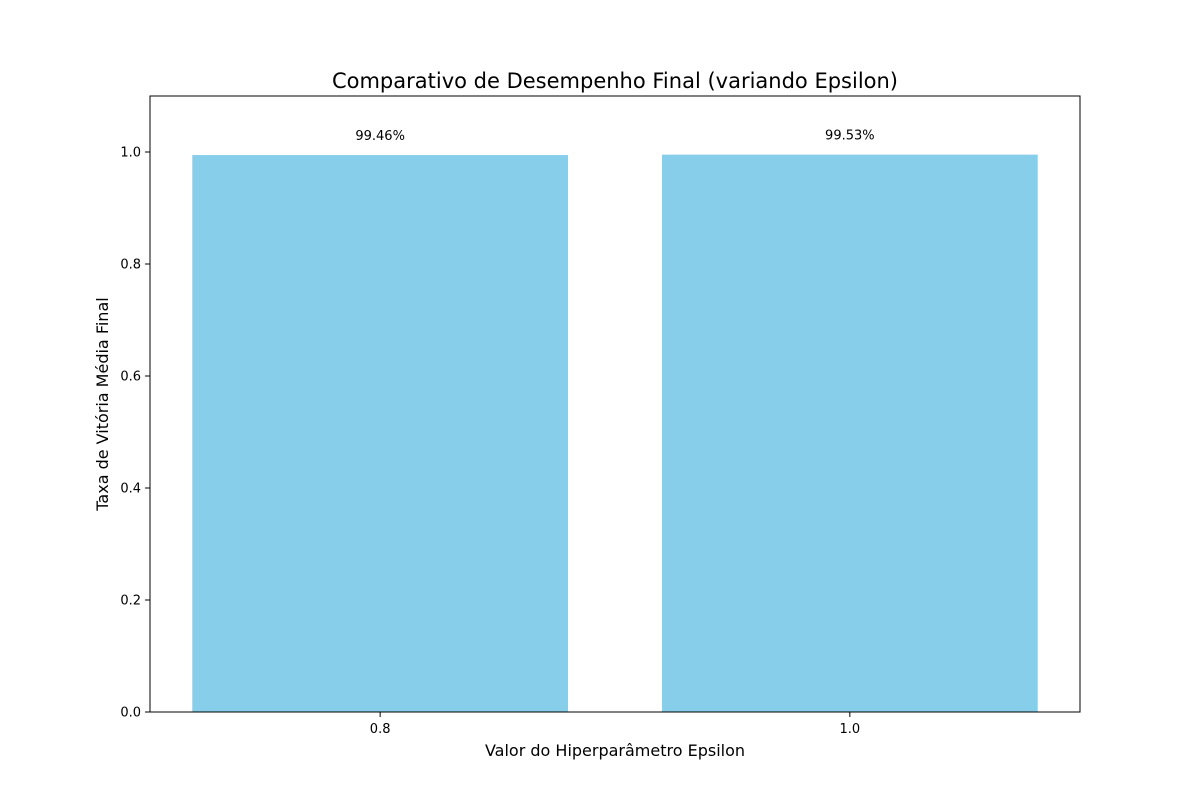 Image resolution: width=1200 pixels, height=800 pixels. What do you see at coordinates (614, 136) in the screenshot?
I see `data-labels-layer: 99.46% 99.53%` at bounding box center [614, 136].